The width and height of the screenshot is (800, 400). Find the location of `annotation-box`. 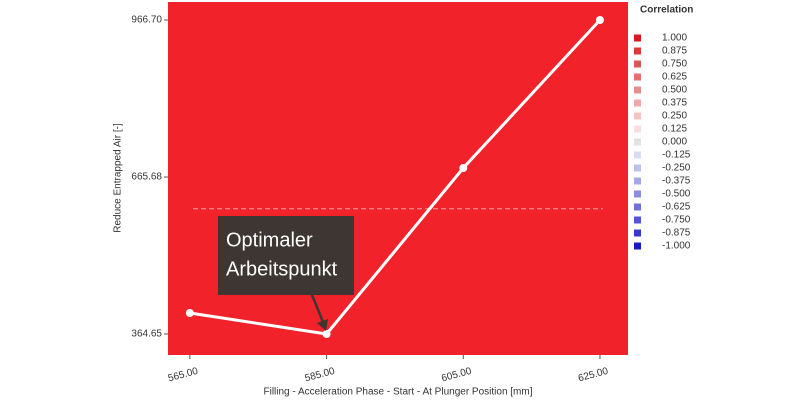

annotation-box is located at coordinates (286, 255).